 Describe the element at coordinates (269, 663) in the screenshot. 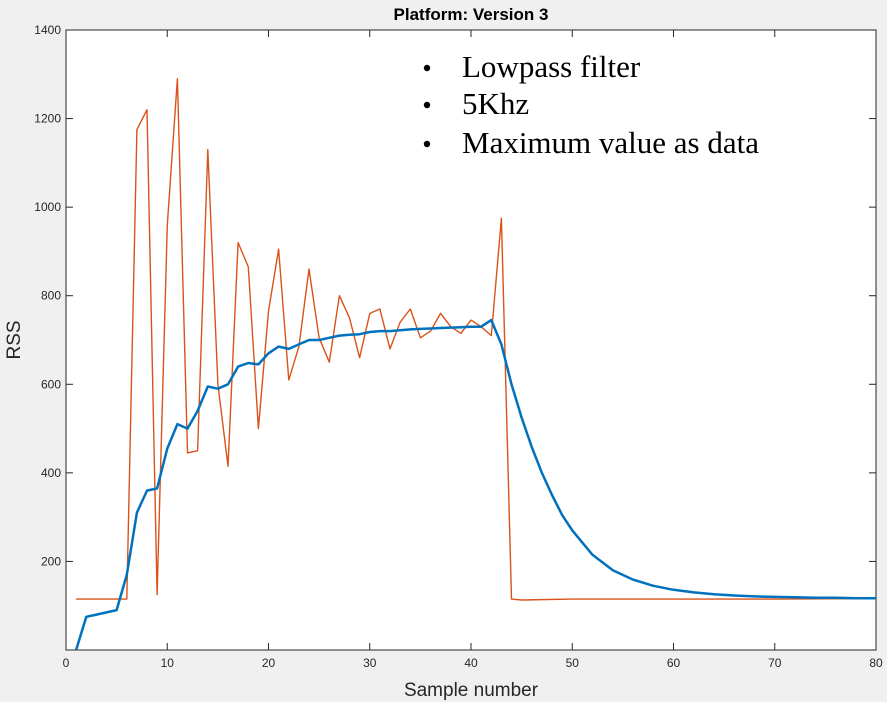

I see `x-tick-label: 20` at that location.